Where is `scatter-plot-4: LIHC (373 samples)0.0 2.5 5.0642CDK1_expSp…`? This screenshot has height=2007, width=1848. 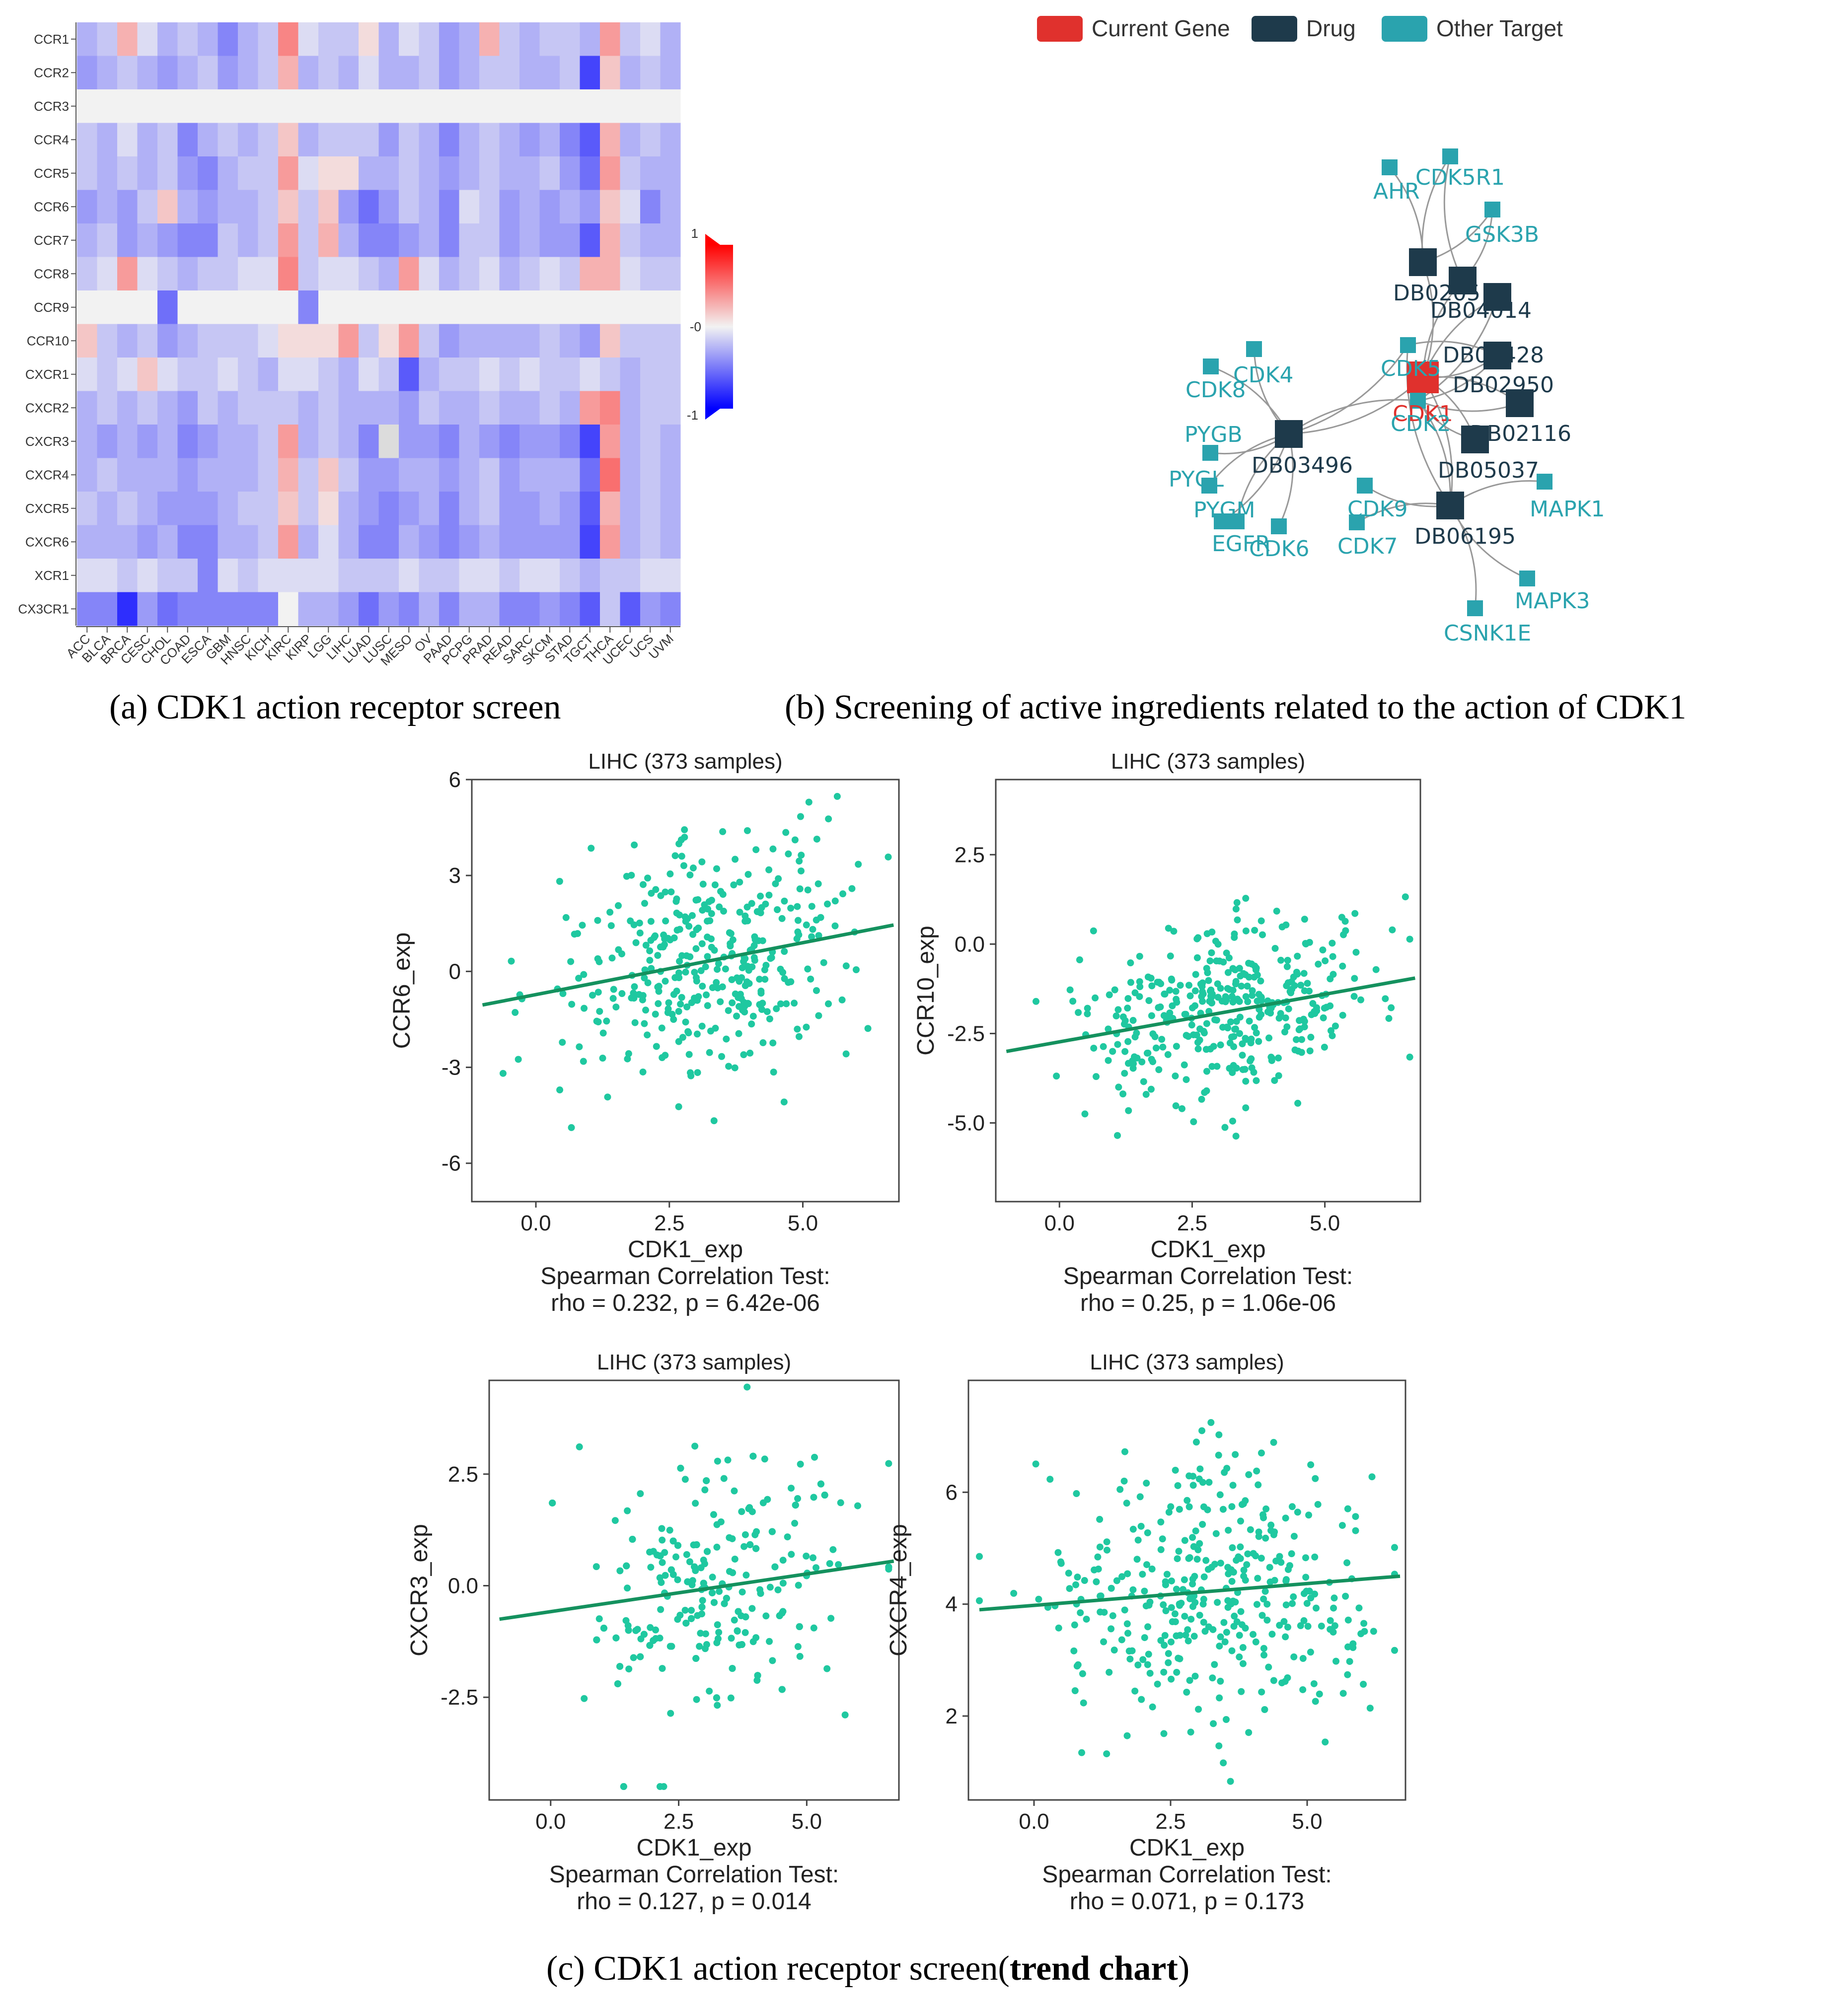 scatter-plot-4: LIHC (373 samples)0.0 2.5 5.0642CDK1_expSp… is located at coordinates (1146, 1632).